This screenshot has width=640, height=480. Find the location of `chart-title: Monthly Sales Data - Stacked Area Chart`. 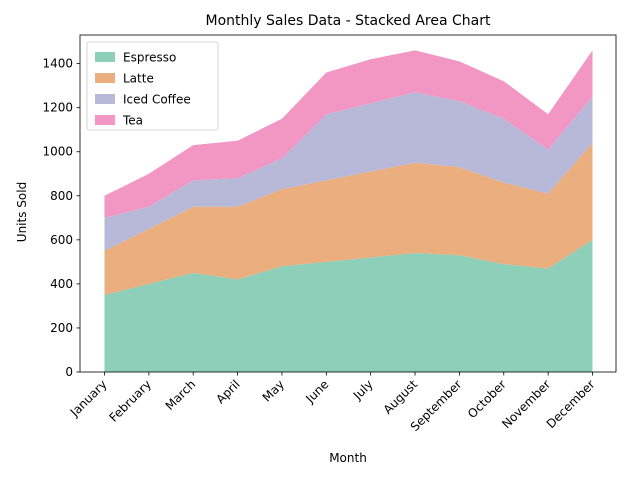

chart-title: Monthly Sales Data - Stacked Area Chart is located at coordinates (348, 21).